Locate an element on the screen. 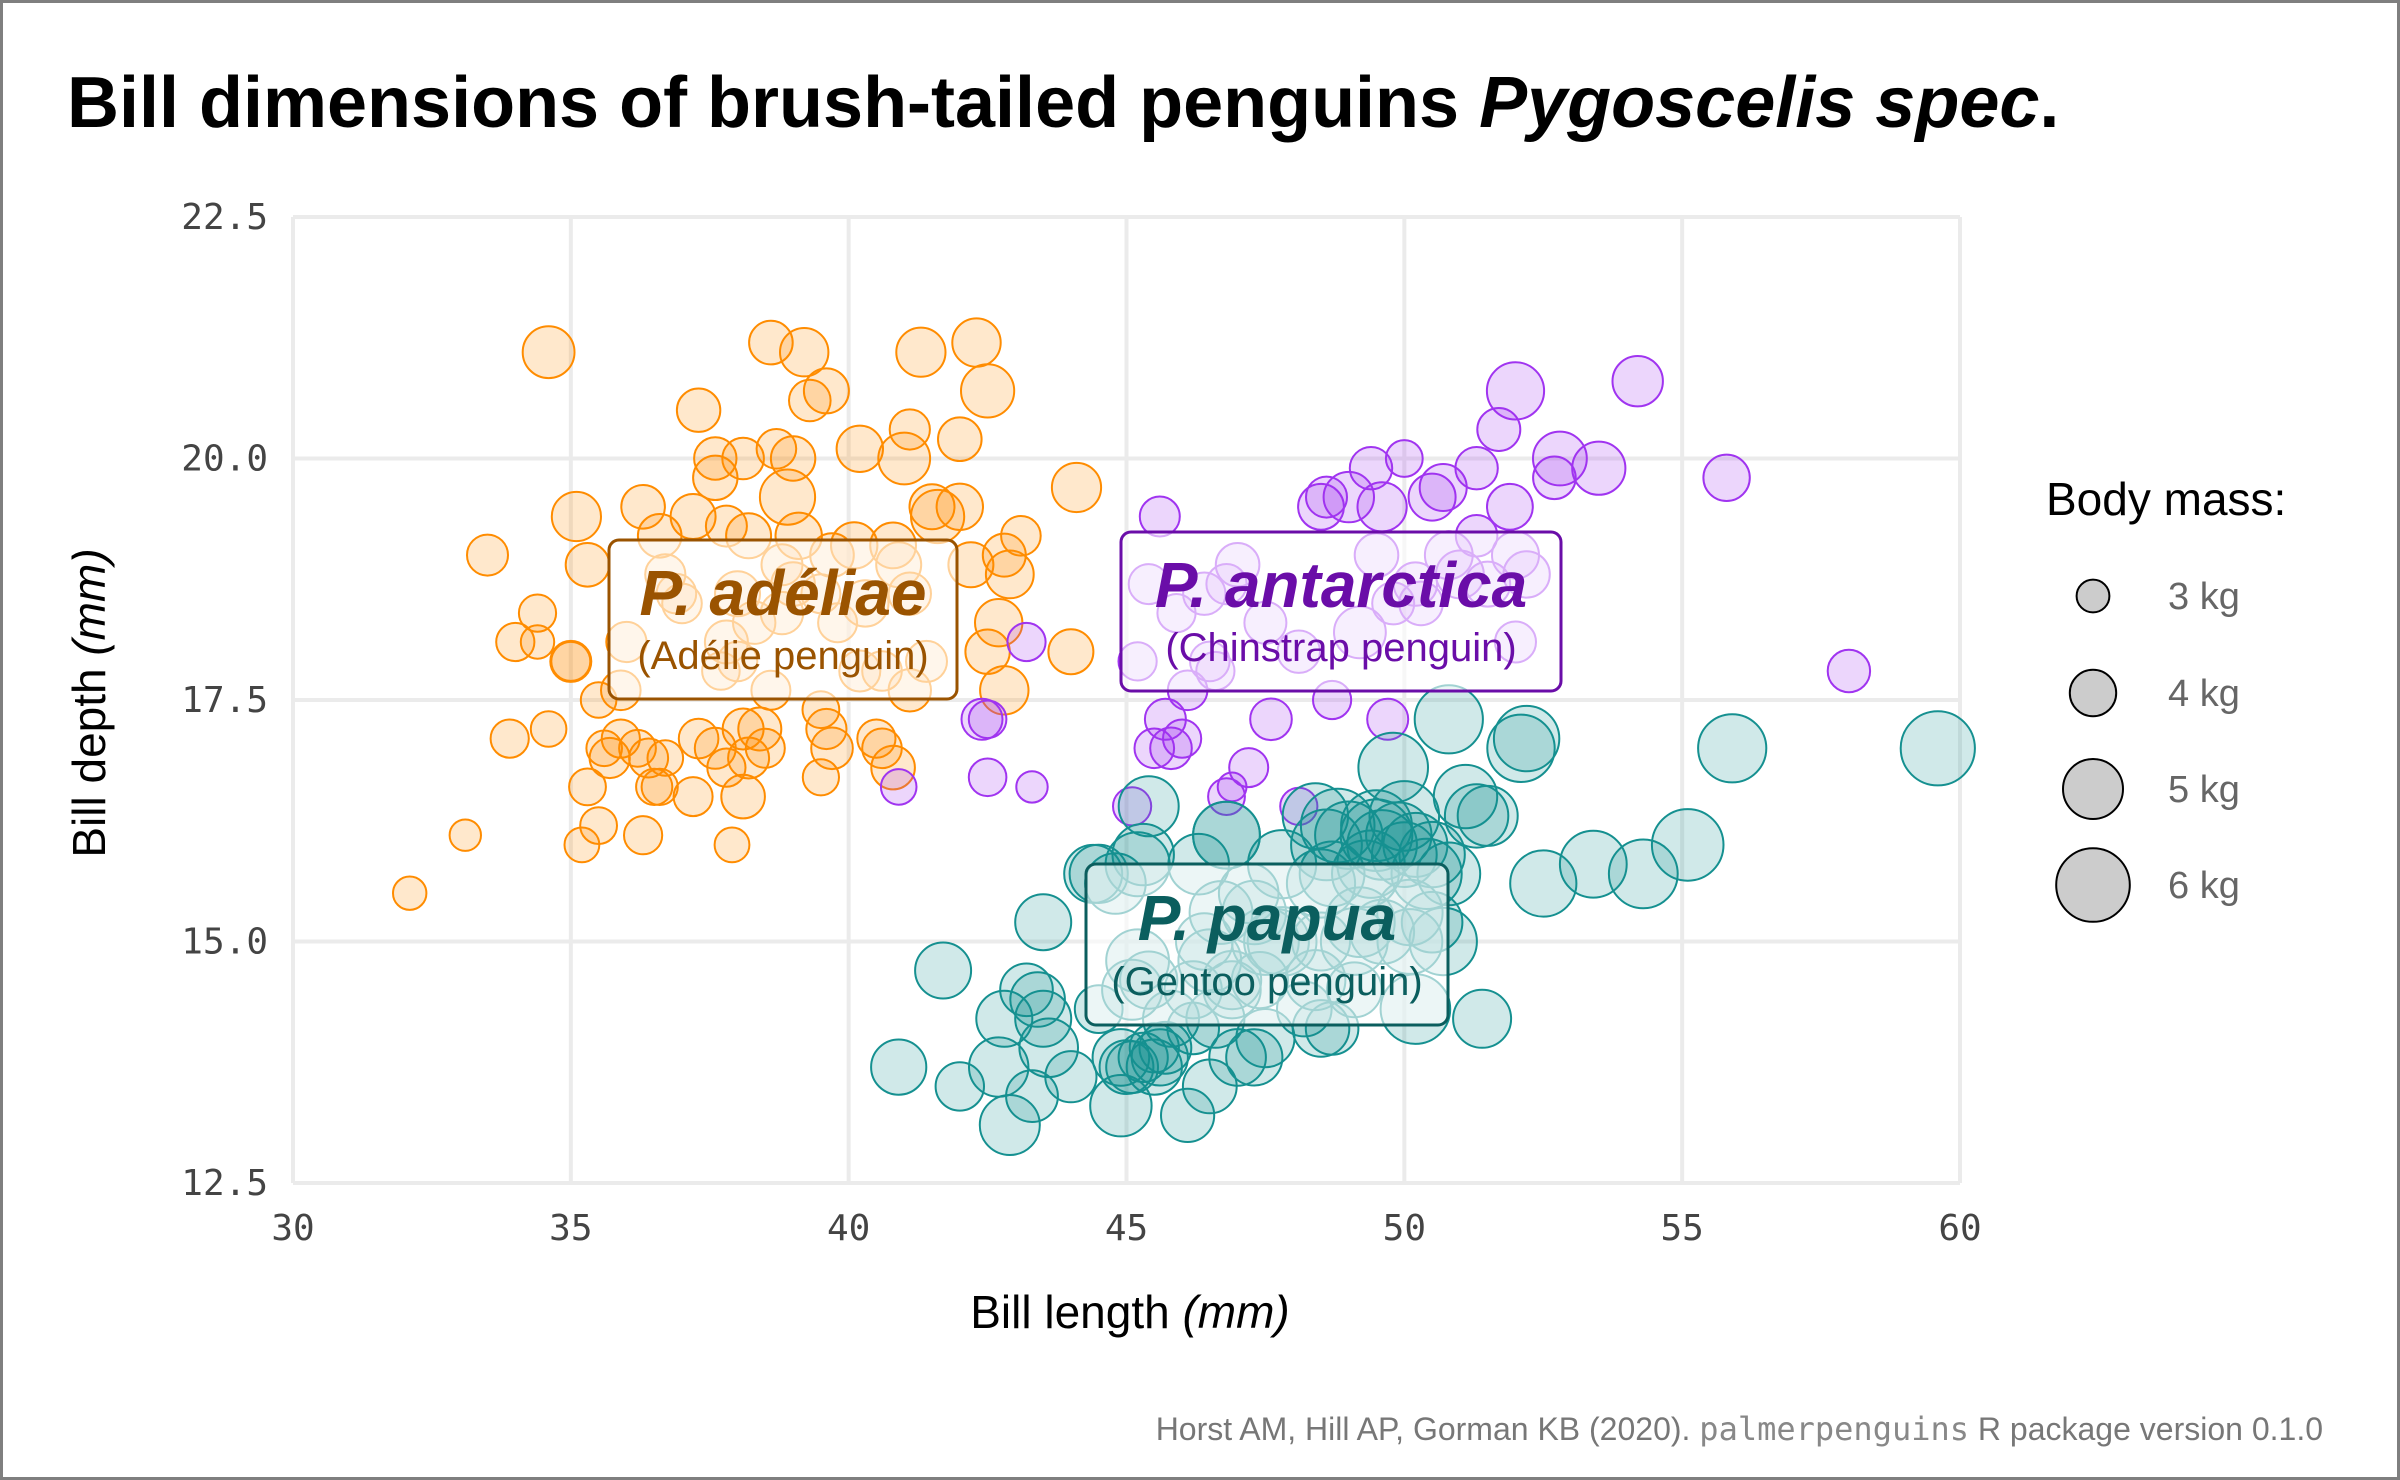 The height and width of the screenshot is (1480, 2400). x-axis-label-unit: (mm) is located at coordinates (1235, 1312).